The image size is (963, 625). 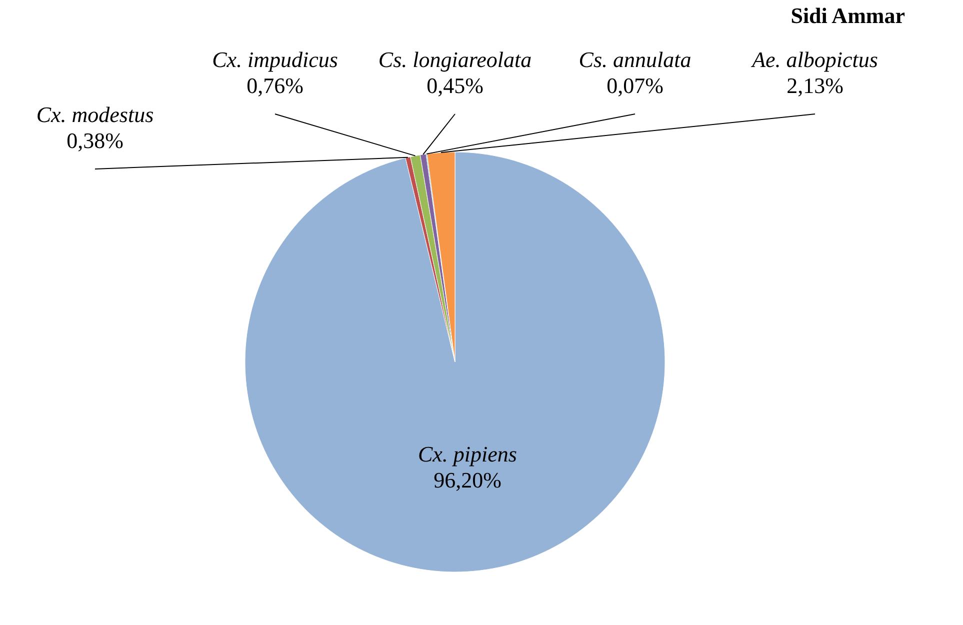 I want to click on data-label: 0,76%, so click(x=275, y=85).